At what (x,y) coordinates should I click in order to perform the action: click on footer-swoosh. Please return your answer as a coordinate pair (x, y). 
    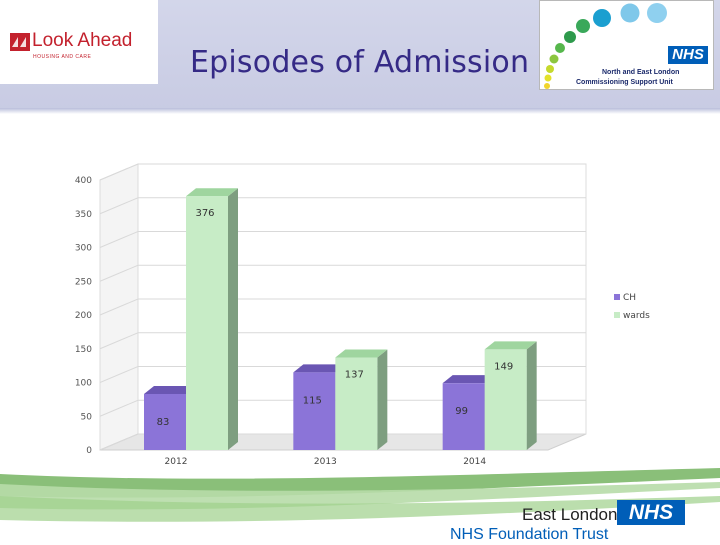
    Looking at the image, I should click on (360, 495).